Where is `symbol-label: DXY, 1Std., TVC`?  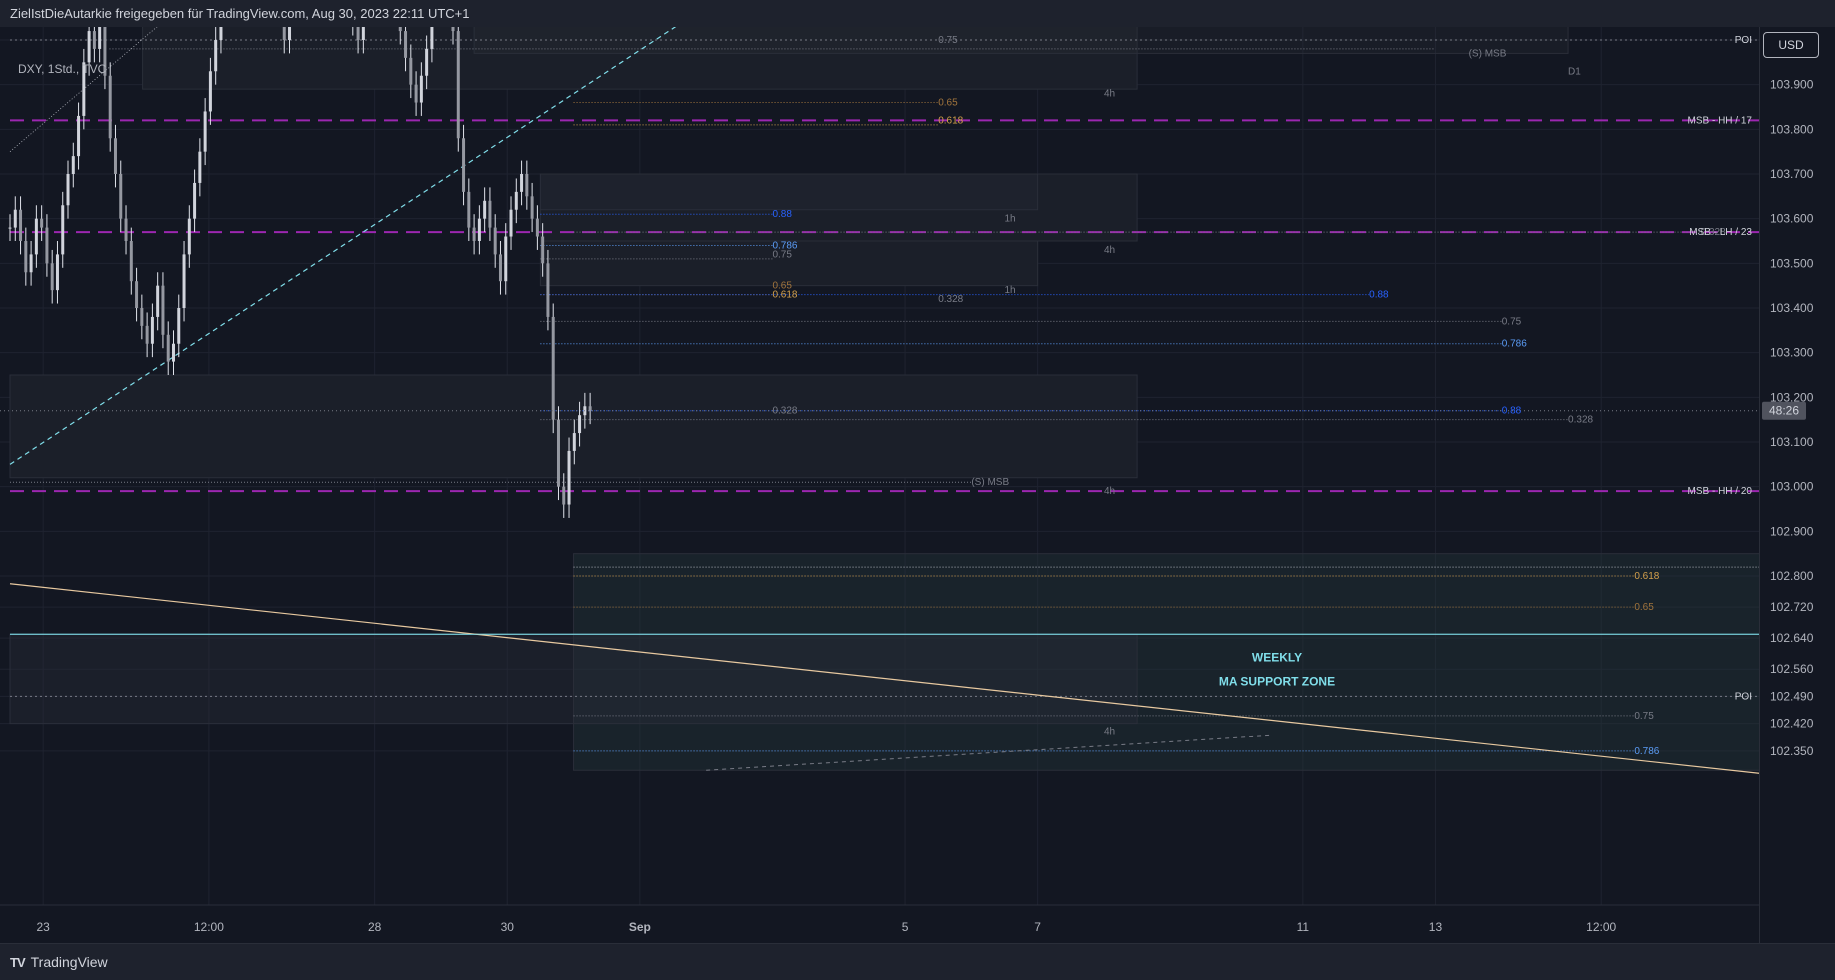
symbol-label: DXY, 1Std., TVC is located at coordinates (62, 69).